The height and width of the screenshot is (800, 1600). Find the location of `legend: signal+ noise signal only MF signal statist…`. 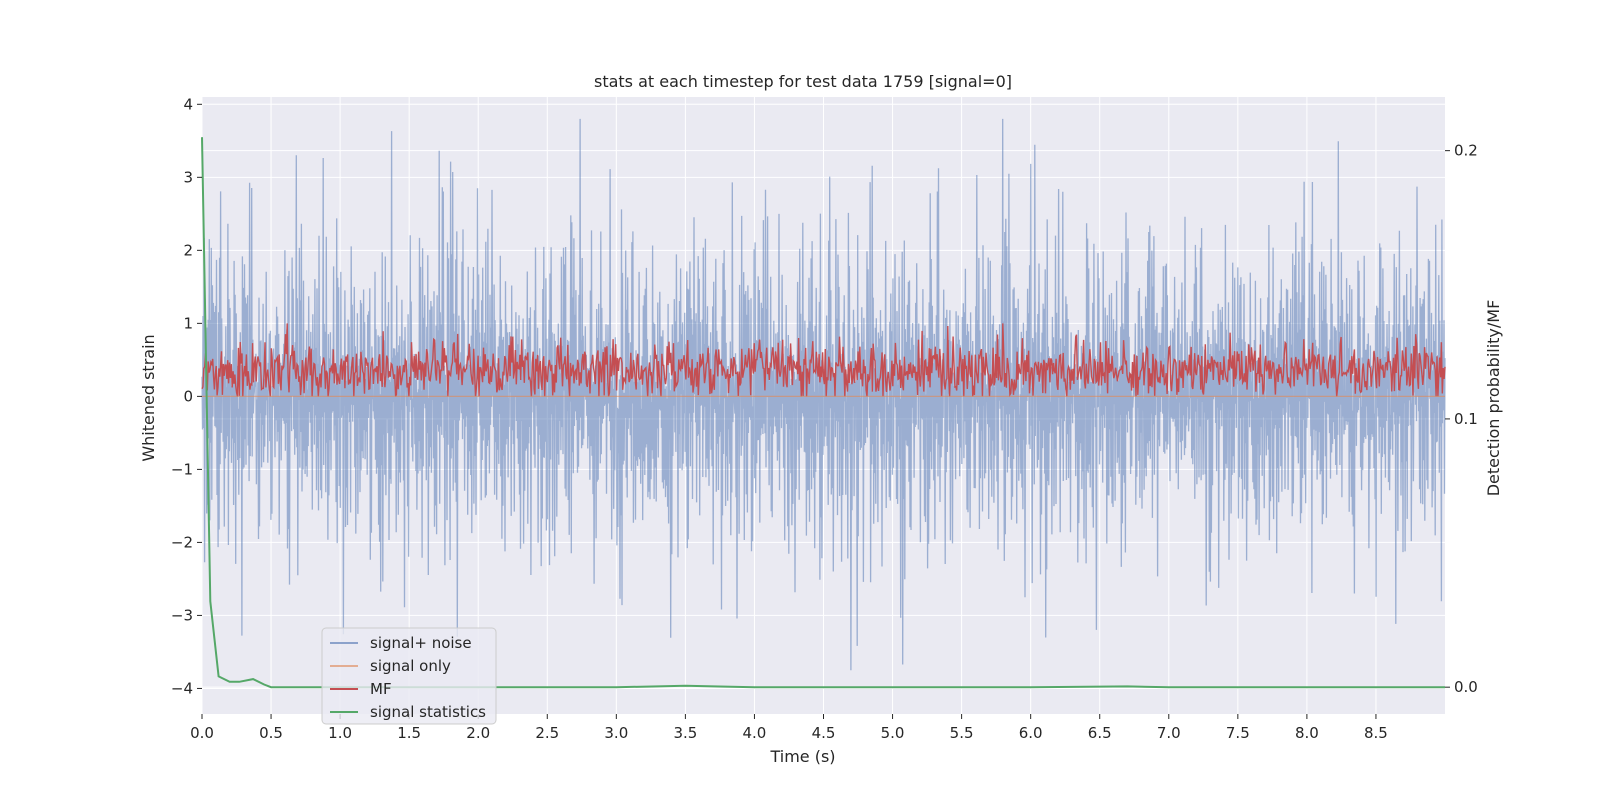

legend: signal+ noise signal only MF signal statist… is located at coordinates (409, 676).